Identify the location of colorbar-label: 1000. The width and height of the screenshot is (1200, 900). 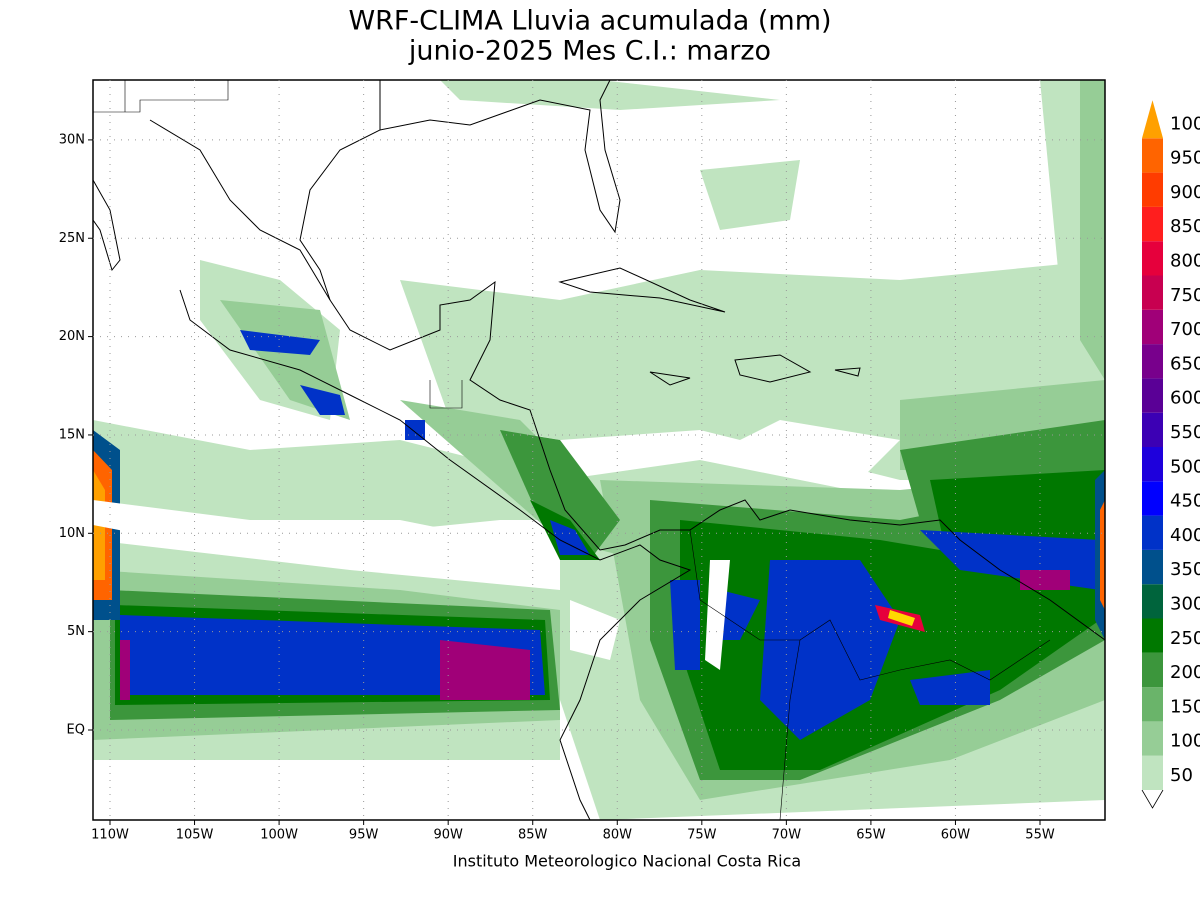
(1185, 123).